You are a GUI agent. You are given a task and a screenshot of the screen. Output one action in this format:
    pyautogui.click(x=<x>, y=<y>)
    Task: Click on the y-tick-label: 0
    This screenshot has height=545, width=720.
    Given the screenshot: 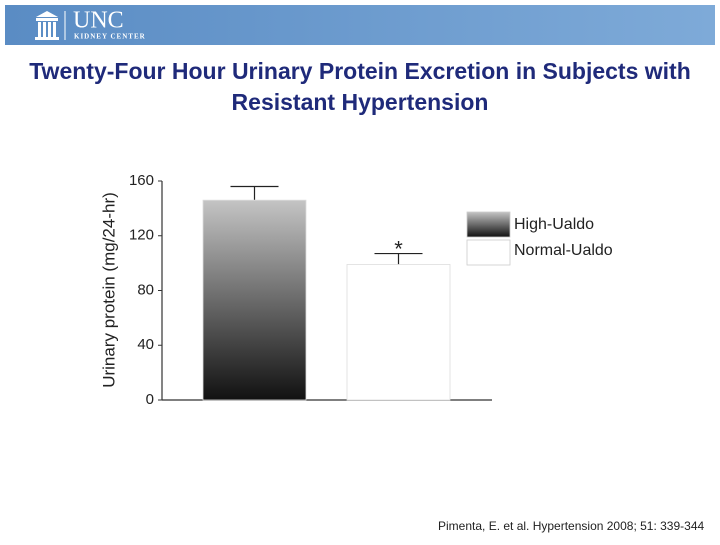 What is the action you would take?
    pyautogui.click(x=150, y=399)
    